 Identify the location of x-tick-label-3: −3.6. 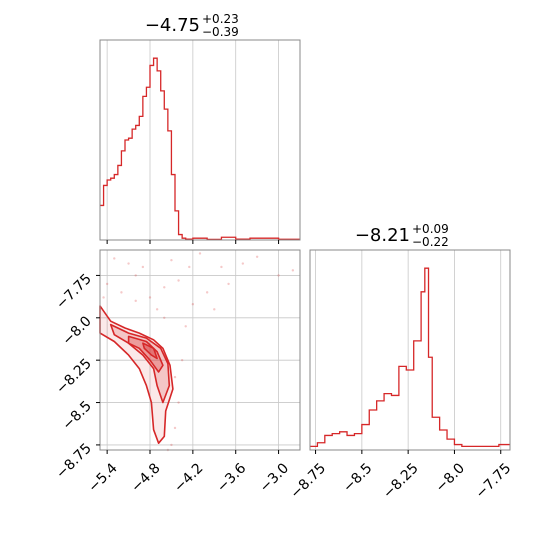
(231, 477).